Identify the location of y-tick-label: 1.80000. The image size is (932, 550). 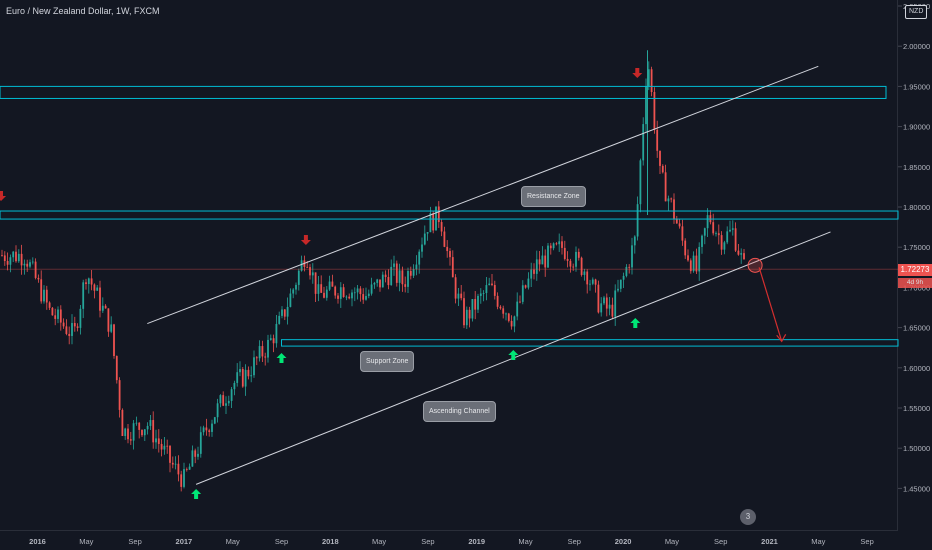
(916, 207).